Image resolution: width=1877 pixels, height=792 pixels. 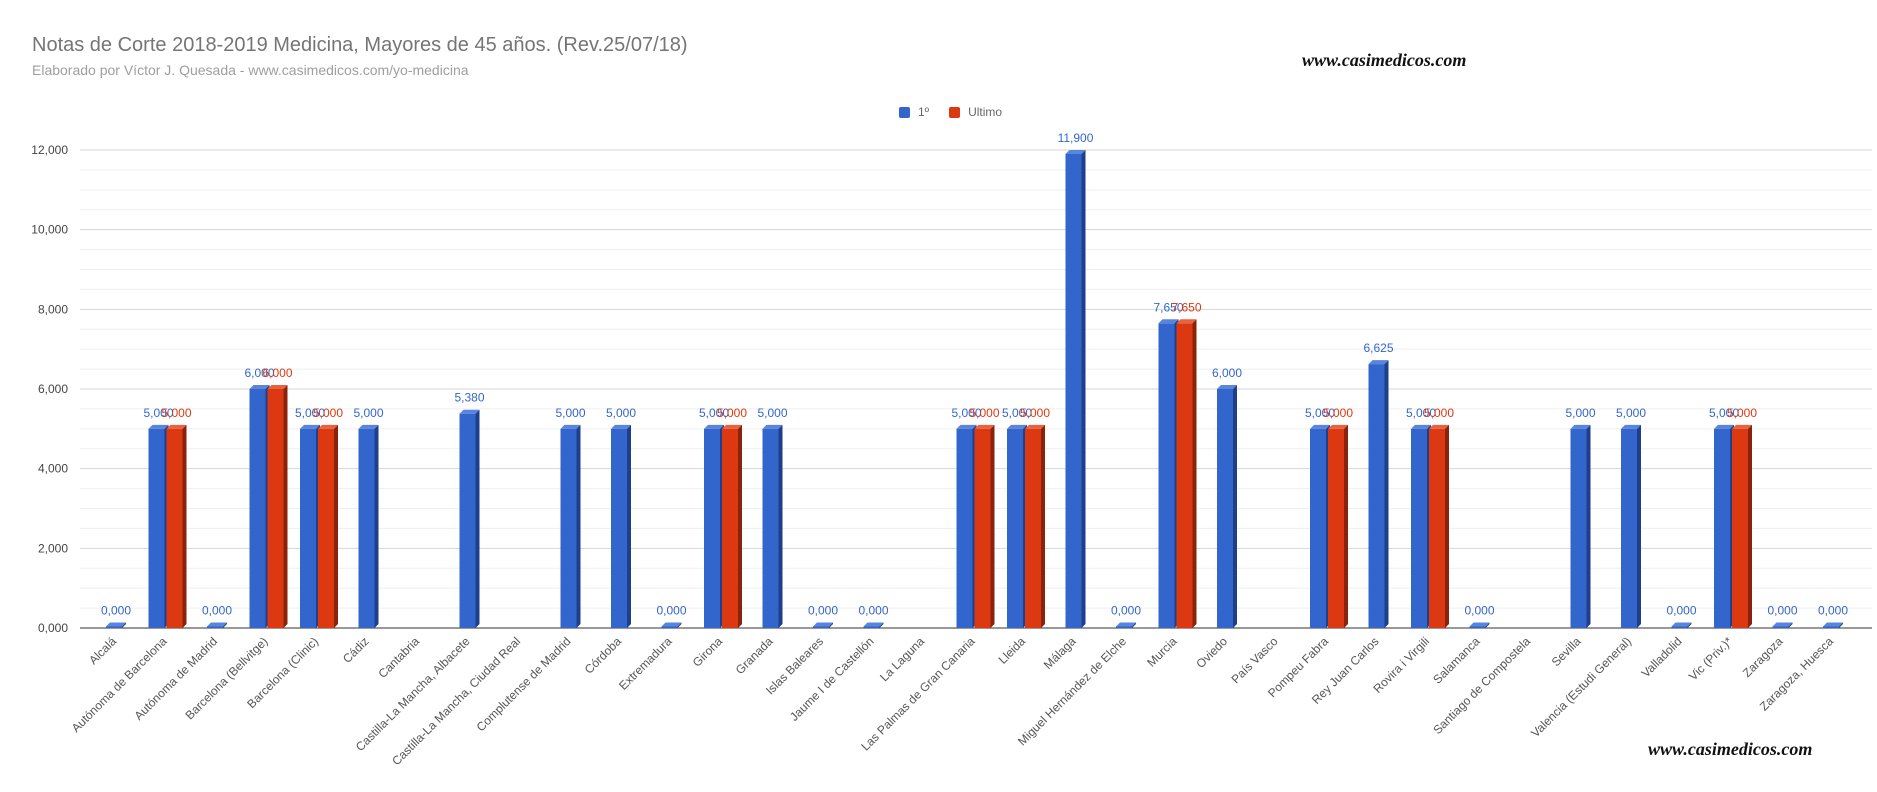 I want to click on x-tick-label: Santiago de Compostela, so click(x=1481, y=685).